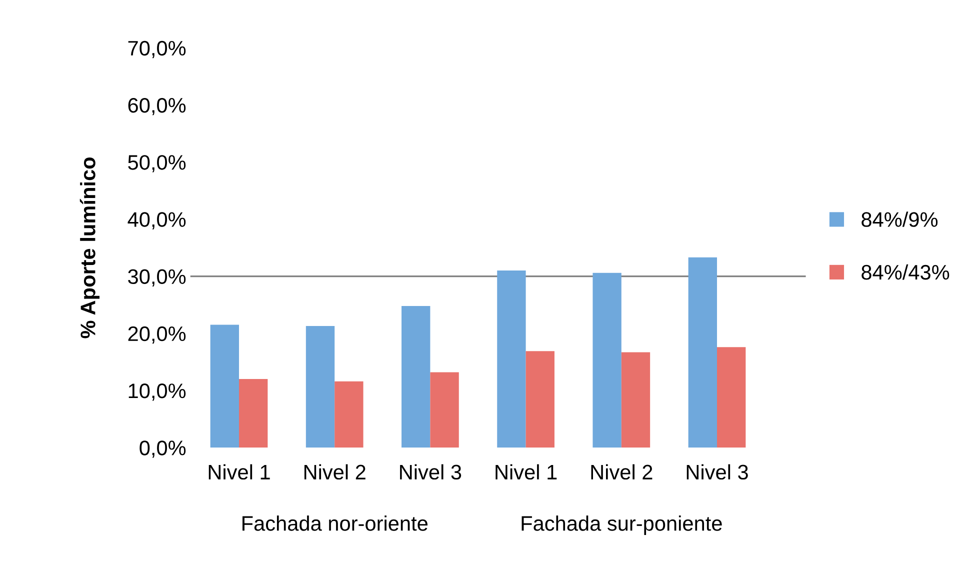 Image resolution: width=956 pixels, height=563 pixels. Describe the element at coordinates (906, 272) in the screenshot. I see `legend-label: 84%/43%` at that location.